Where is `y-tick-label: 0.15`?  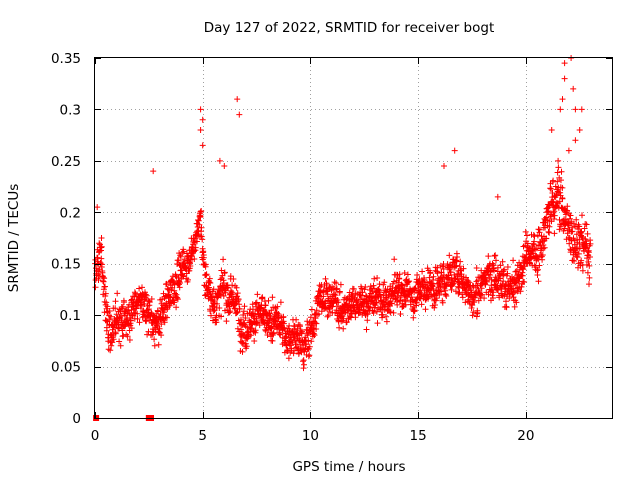 y-tick-label: 0.15 is located at coordinates (66, 265).